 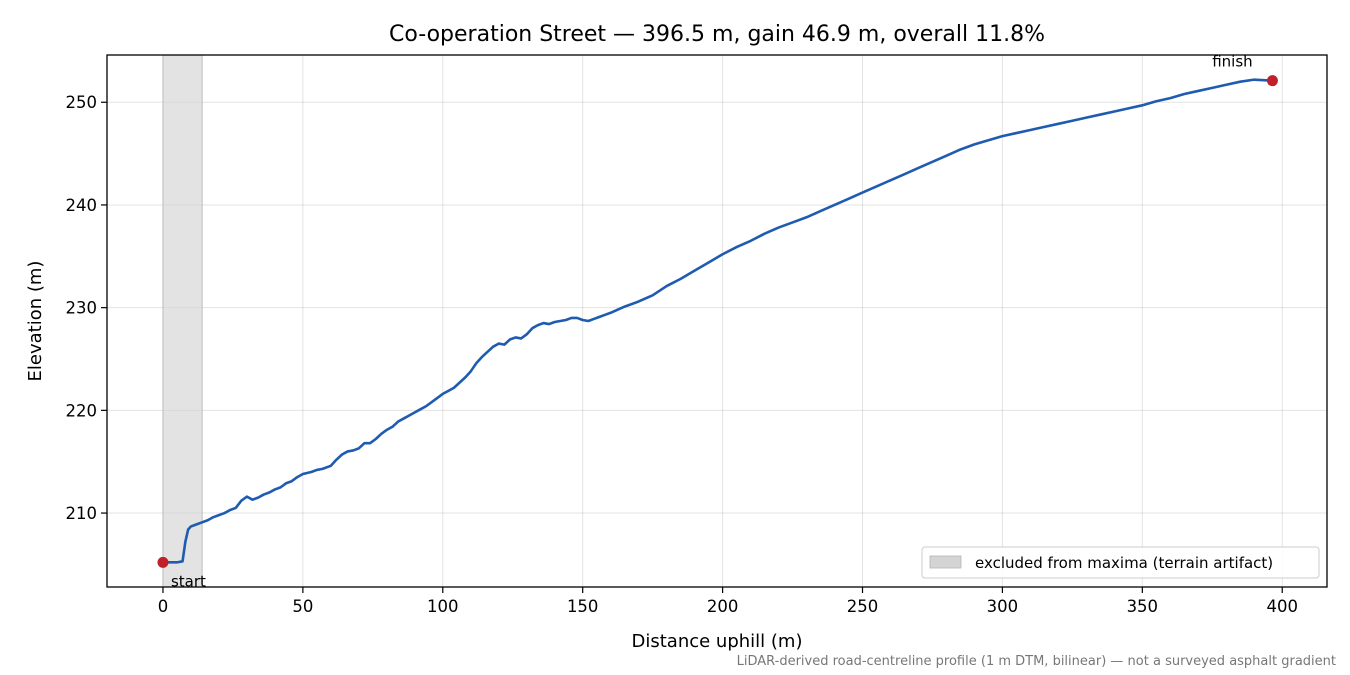 I want to click on x-tick-label: 0, so click(x=163, y=606).